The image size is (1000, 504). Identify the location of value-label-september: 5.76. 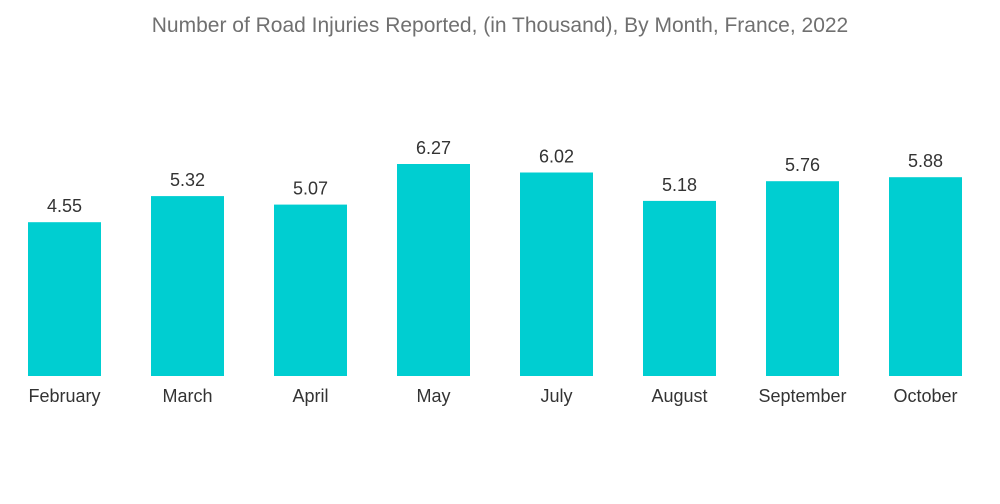
(802, 165).